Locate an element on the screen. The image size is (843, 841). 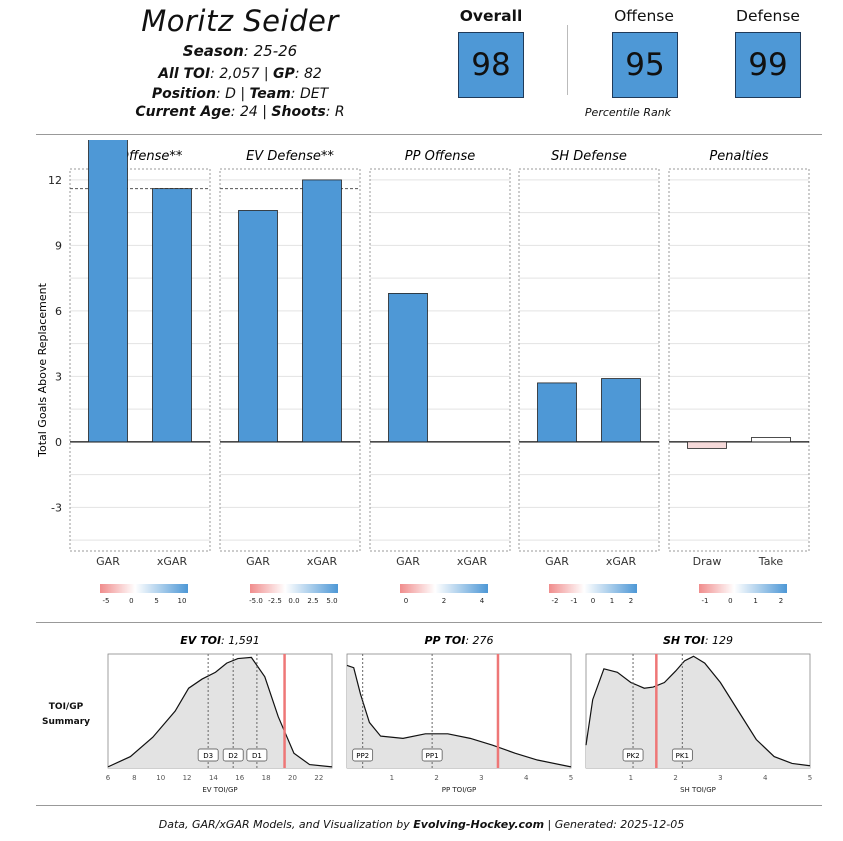
y-tick-label: 12 is located at coordinates (55, 180).